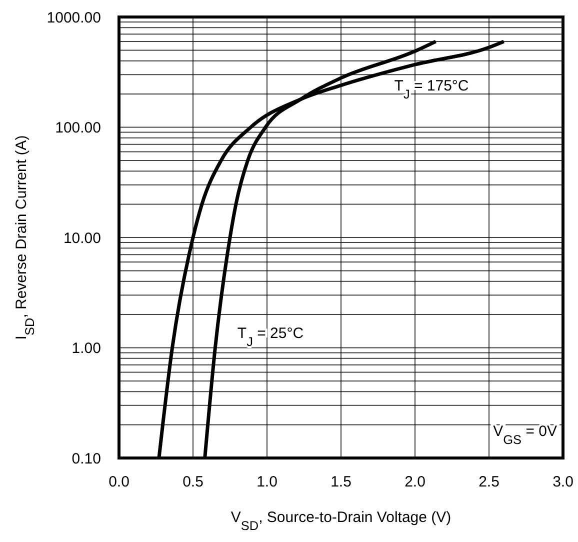 The image size is (578, 542). What do you see at coordinates (193, 482) in the screenshot?
I see `x-tick-label: 0.5` at bounding box center [193, 482].